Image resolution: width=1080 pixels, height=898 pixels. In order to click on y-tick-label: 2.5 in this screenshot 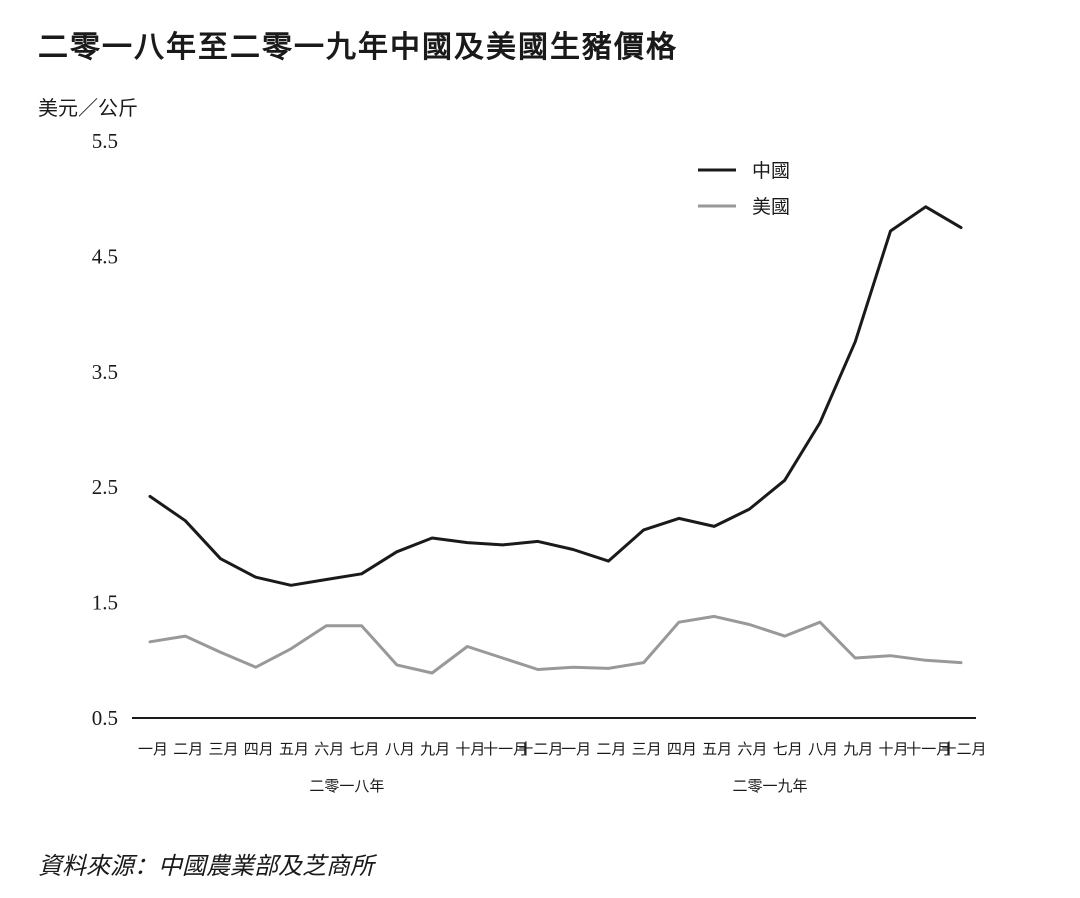, I will do `click(105, 487)`.